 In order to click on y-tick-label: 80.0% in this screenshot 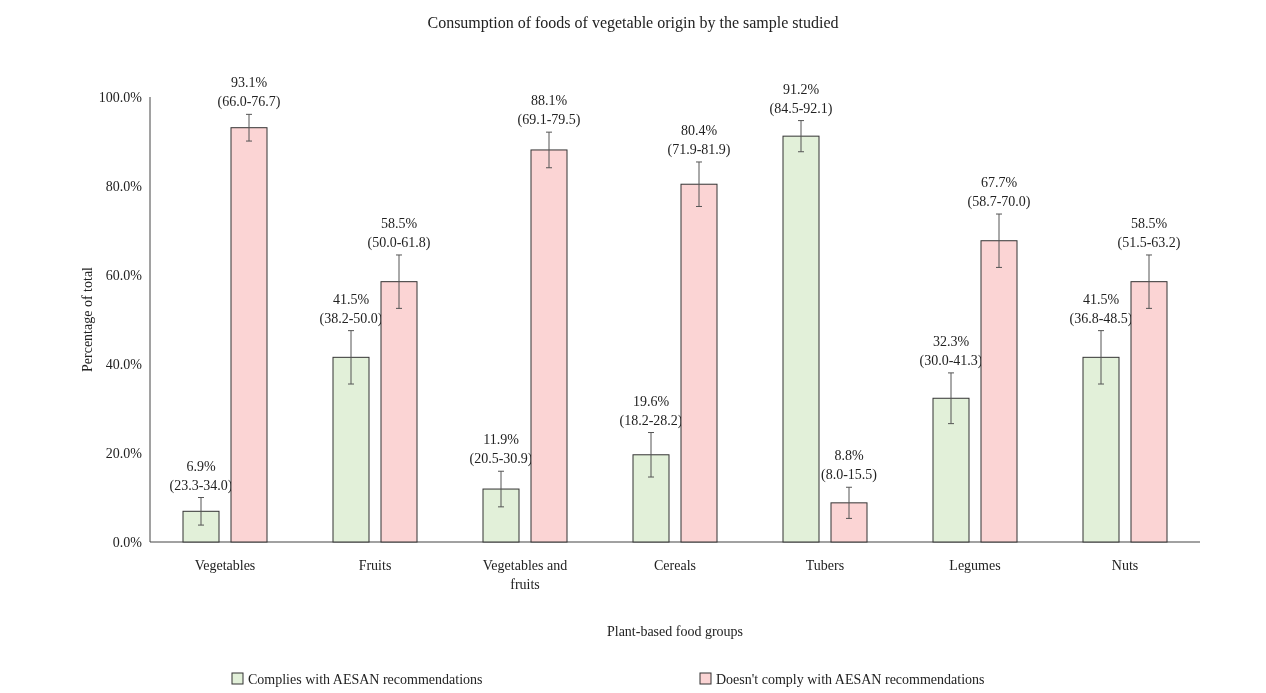, I will do `click(124, 186)`.